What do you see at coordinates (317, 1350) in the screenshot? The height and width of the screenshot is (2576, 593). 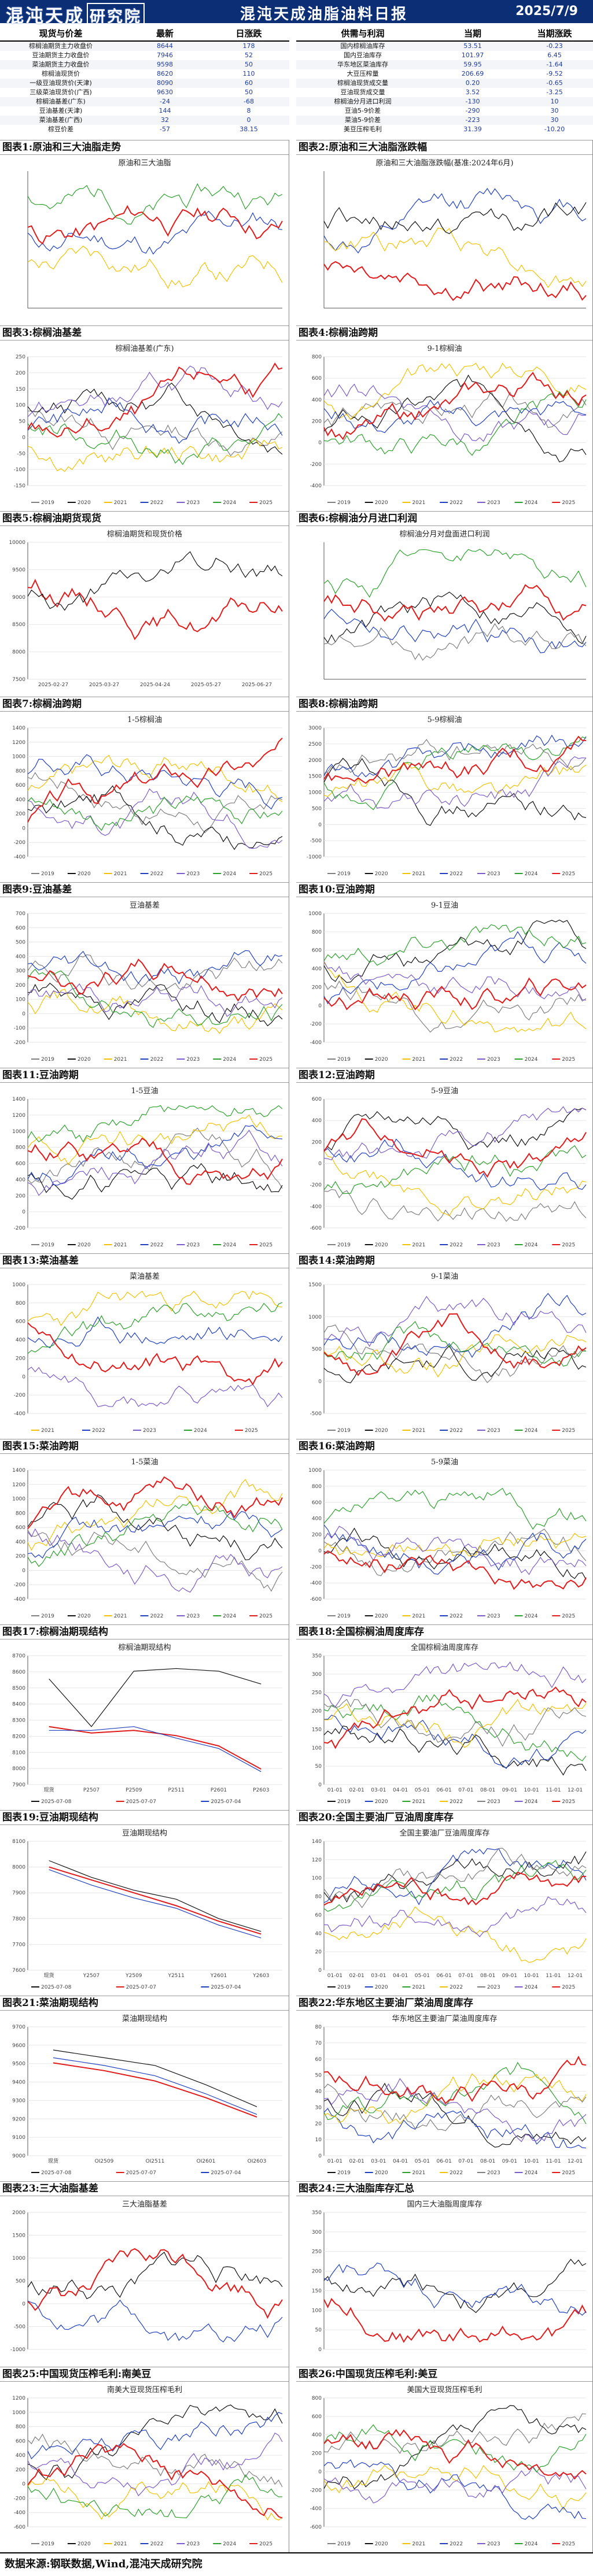 I see `y-tick-label: 500` at bounding box center [317, 1350].